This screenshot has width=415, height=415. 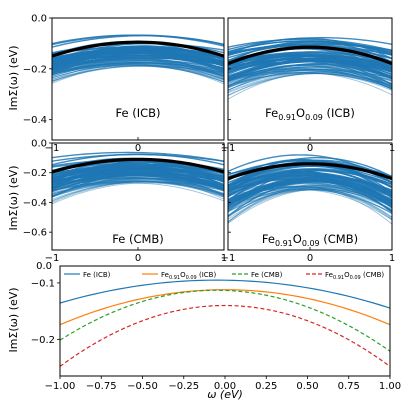 I want to click on x-tick-label: 0.25, so click(x=266, y=386).